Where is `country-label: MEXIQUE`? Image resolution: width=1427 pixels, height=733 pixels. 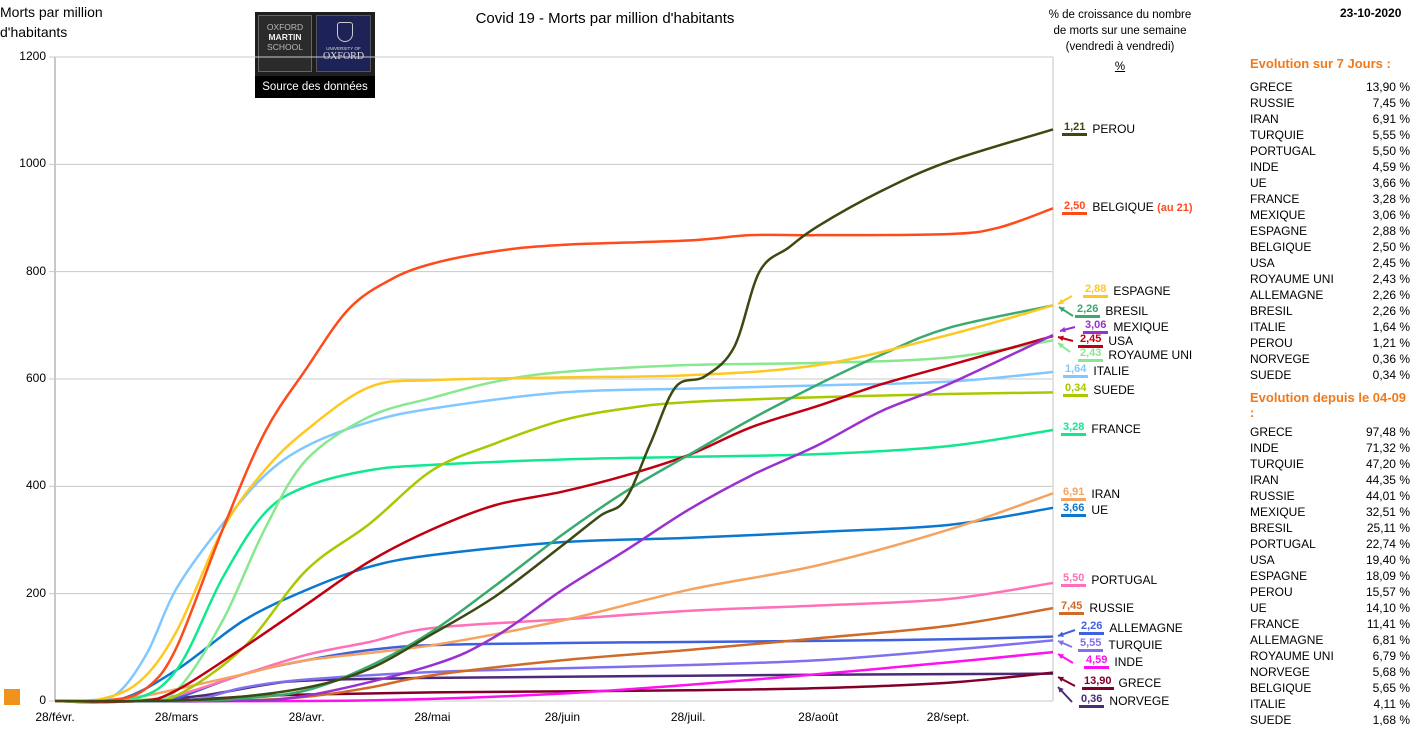
country-label: MEXIQUE is located at coordinates (1141, 327).